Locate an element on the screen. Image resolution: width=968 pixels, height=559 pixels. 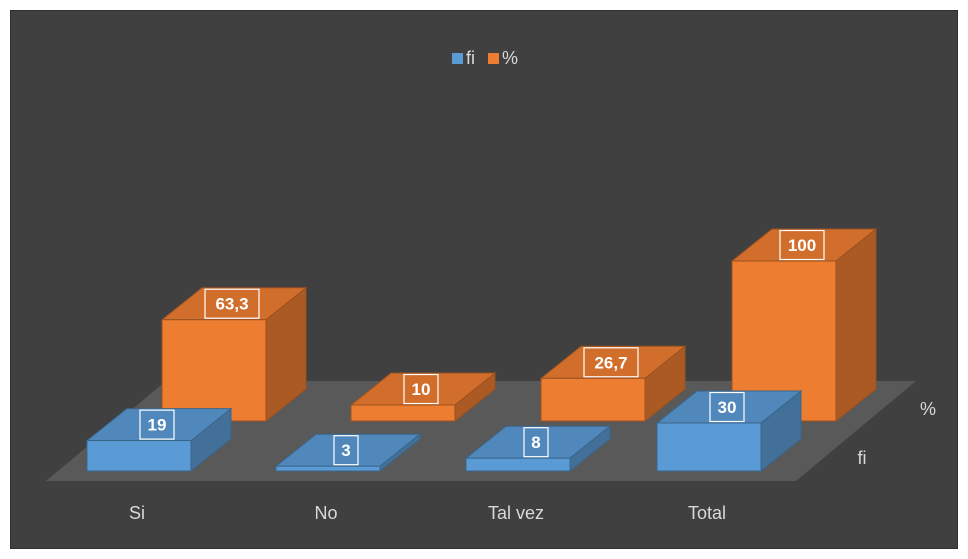
legend-item-percent: % is located at coordinates (503, 58).